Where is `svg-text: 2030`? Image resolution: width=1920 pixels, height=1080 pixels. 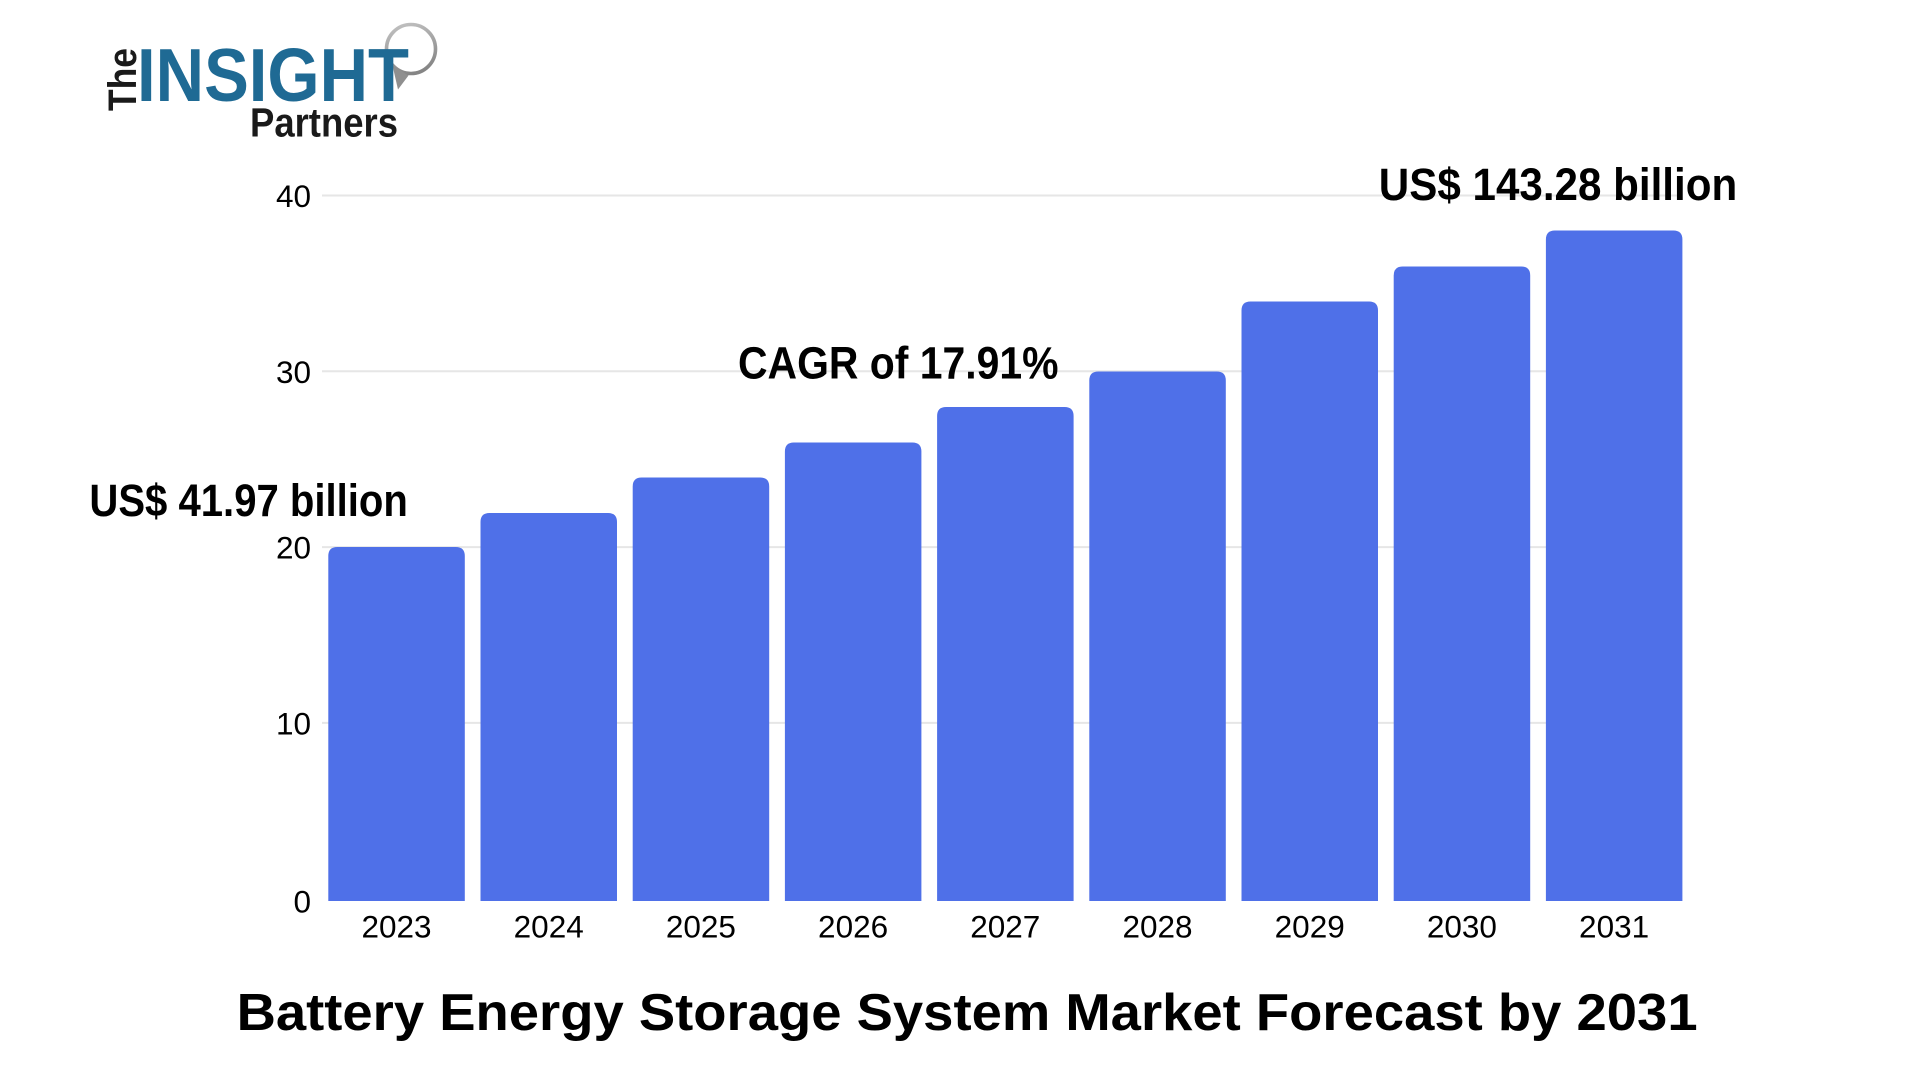 svg-text: 2030 is located at coordinates (1462, 927).